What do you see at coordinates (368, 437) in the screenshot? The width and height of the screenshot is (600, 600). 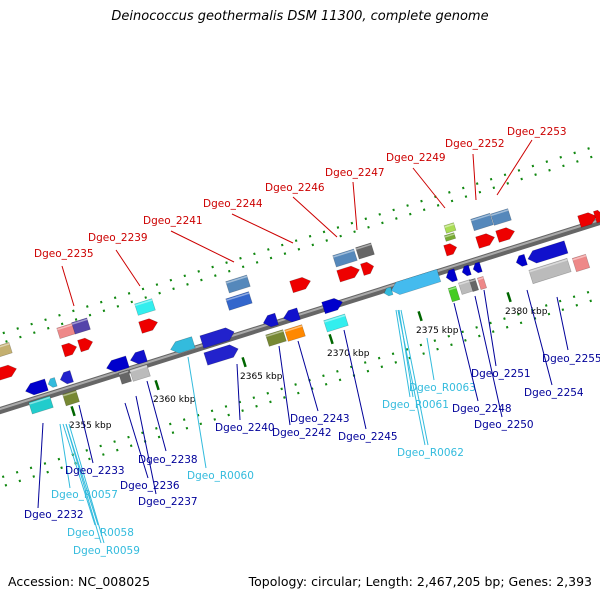 I see `bottom-gene-label: Dgeo_2245` at bounding box center [368, 437].